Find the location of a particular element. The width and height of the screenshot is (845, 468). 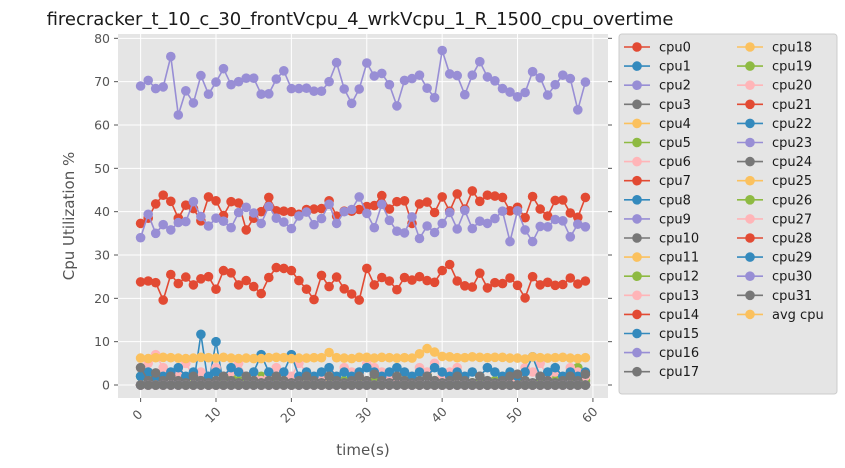

legend-entry: cpu13 is located at coordinates (661, 296).